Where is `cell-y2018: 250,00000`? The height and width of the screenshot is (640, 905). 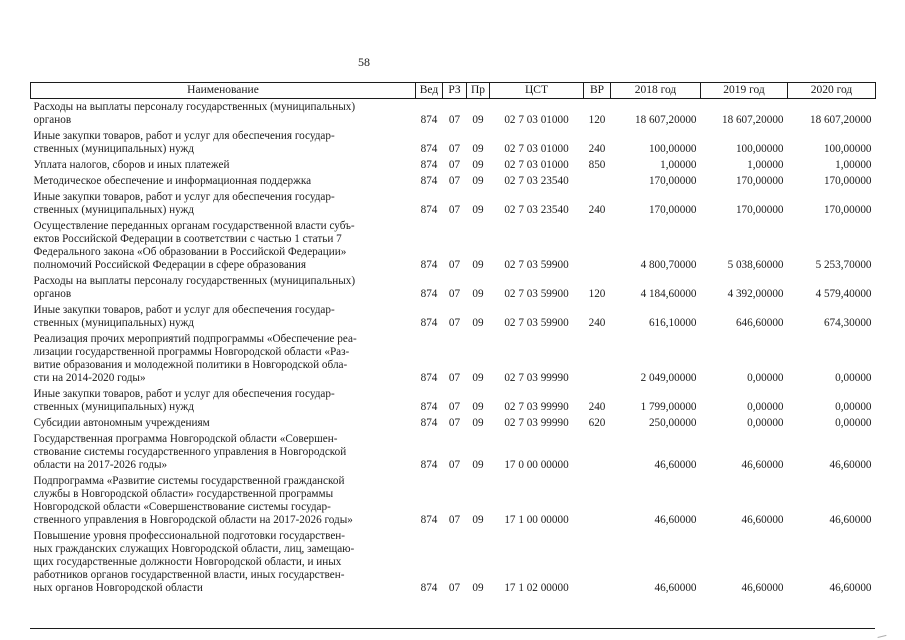 cell-y2018: 250,00000 is located at coordinates (672, 422).